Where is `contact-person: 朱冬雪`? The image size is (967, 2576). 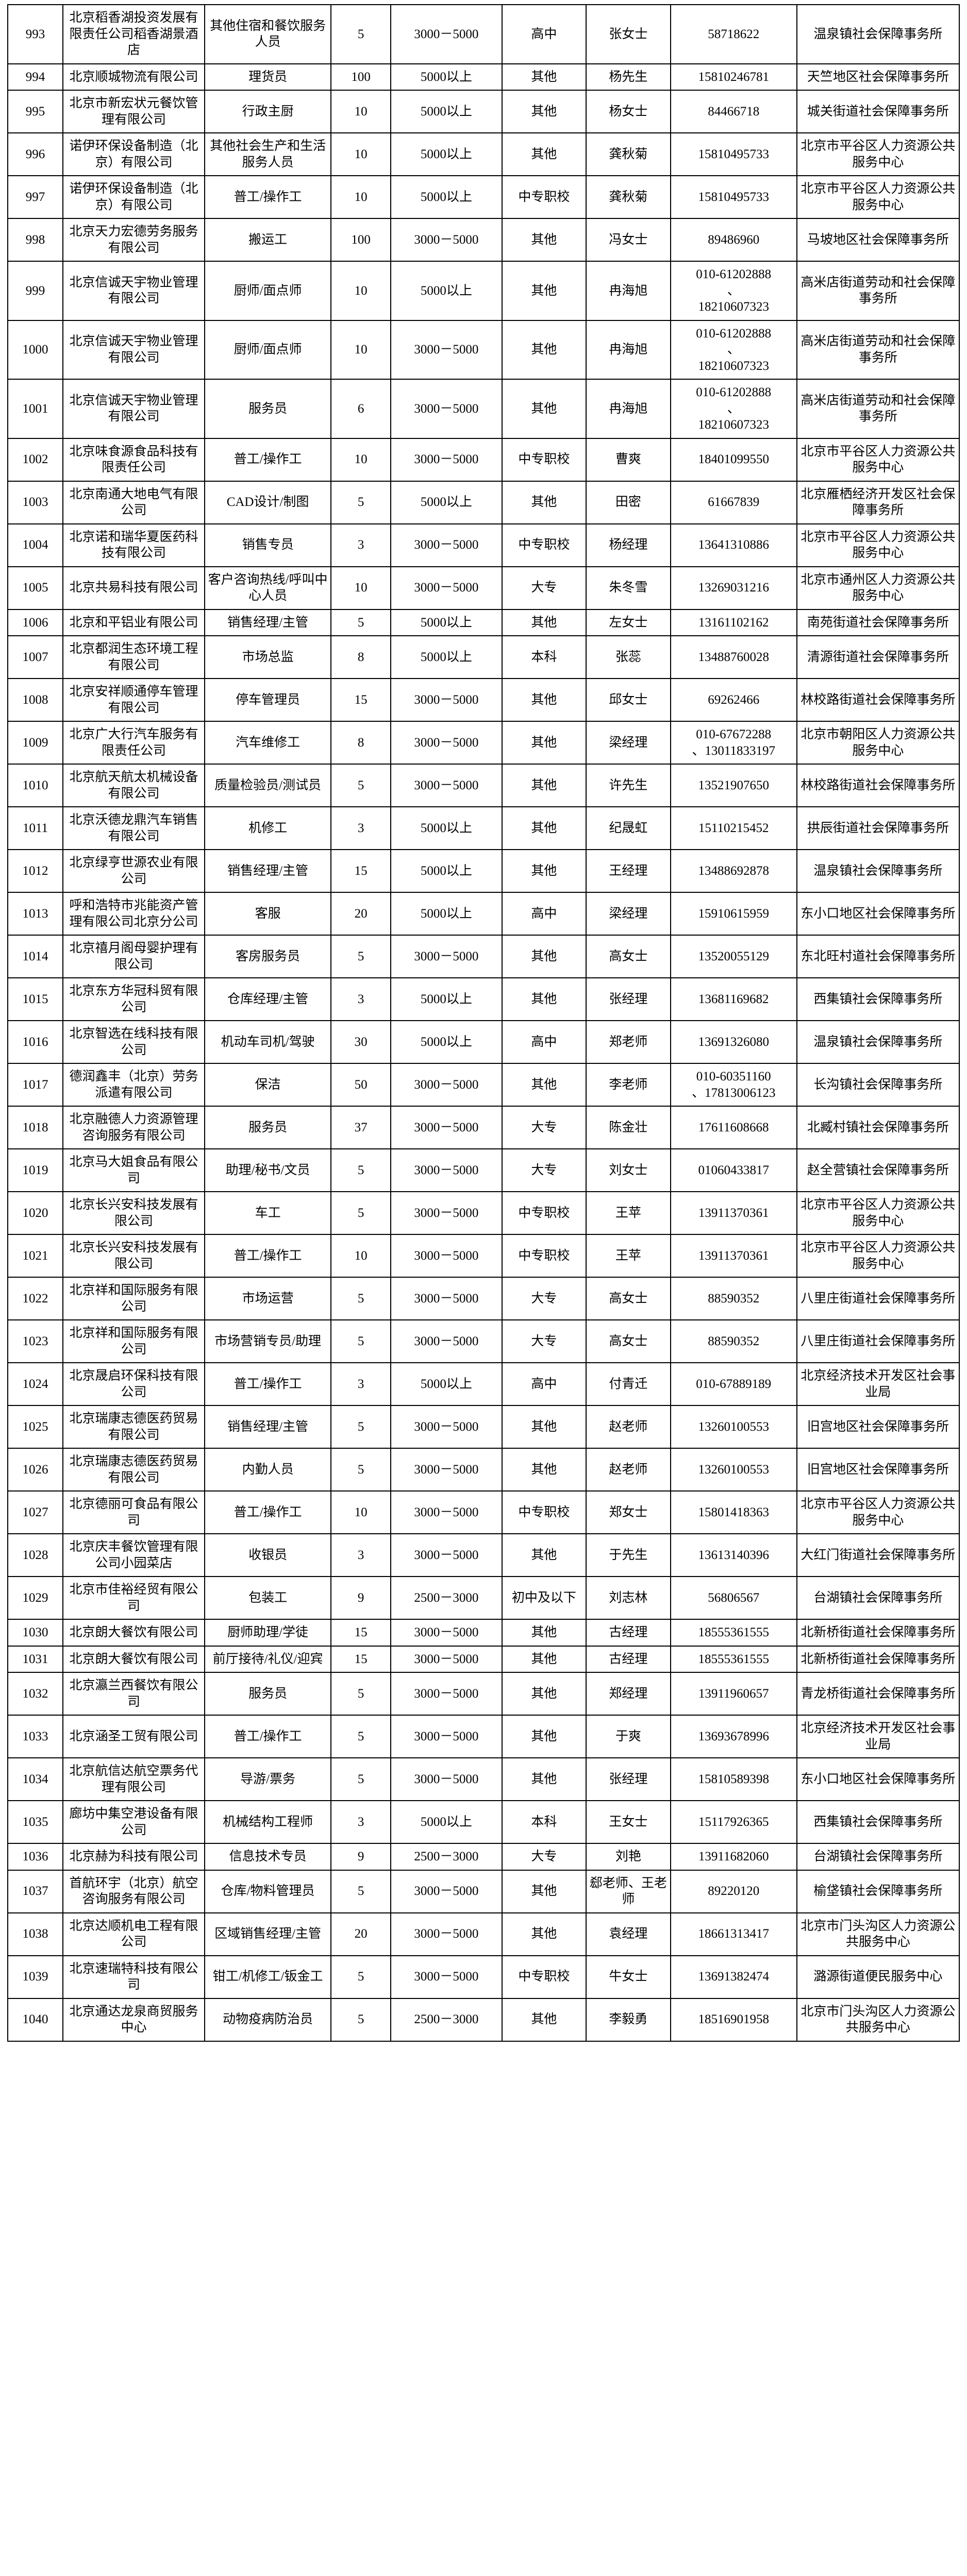 contact-person: 朱冬雪 is located at coordinates (628, 588).